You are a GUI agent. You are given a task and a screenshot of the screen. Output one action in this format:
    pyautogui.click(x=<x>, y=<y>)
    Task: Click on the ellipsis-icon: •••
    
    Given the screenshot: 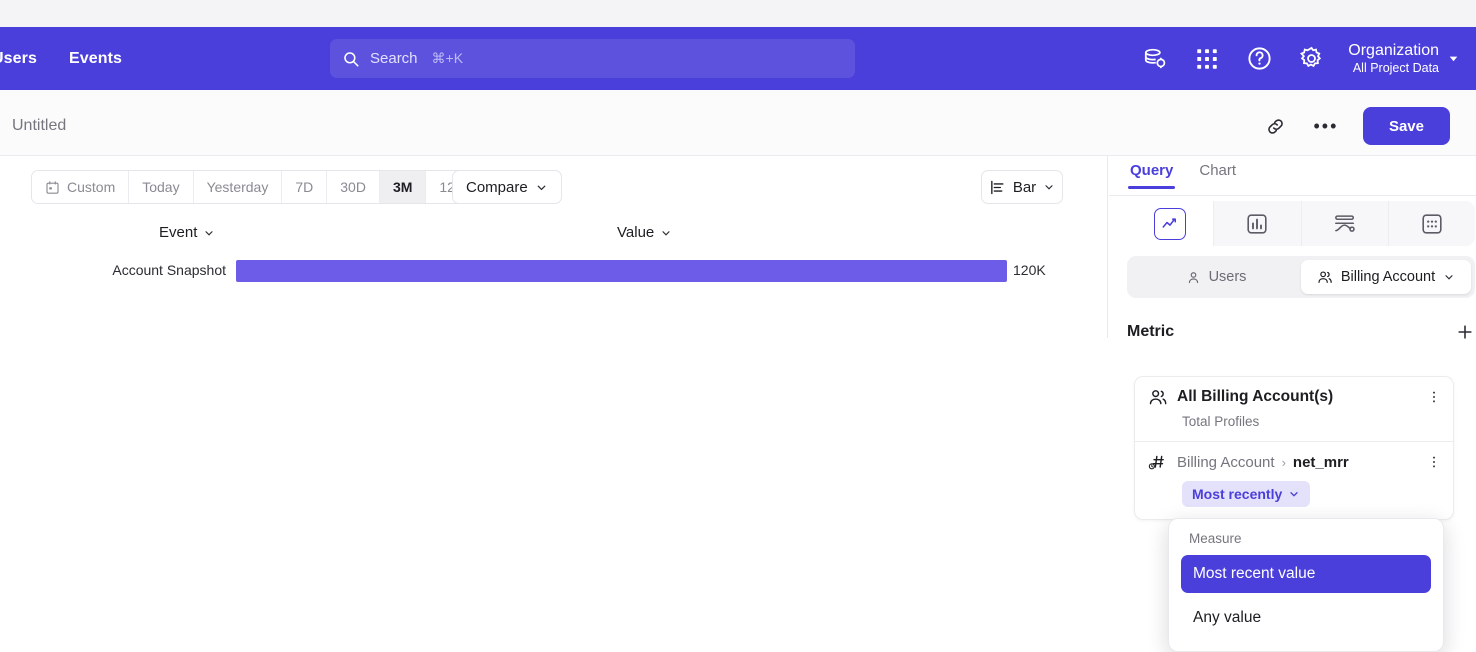 What is the action you would take?
    pyautogui.click(x=1326, y=126)
    